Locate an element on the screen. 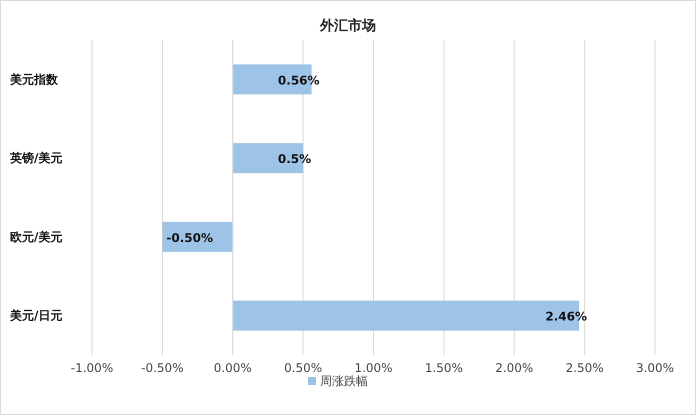 Image resolution: width=696 pixels, height=415 pixels. legend-label: 周涨跌幅 is located at coordinates (344, 381).